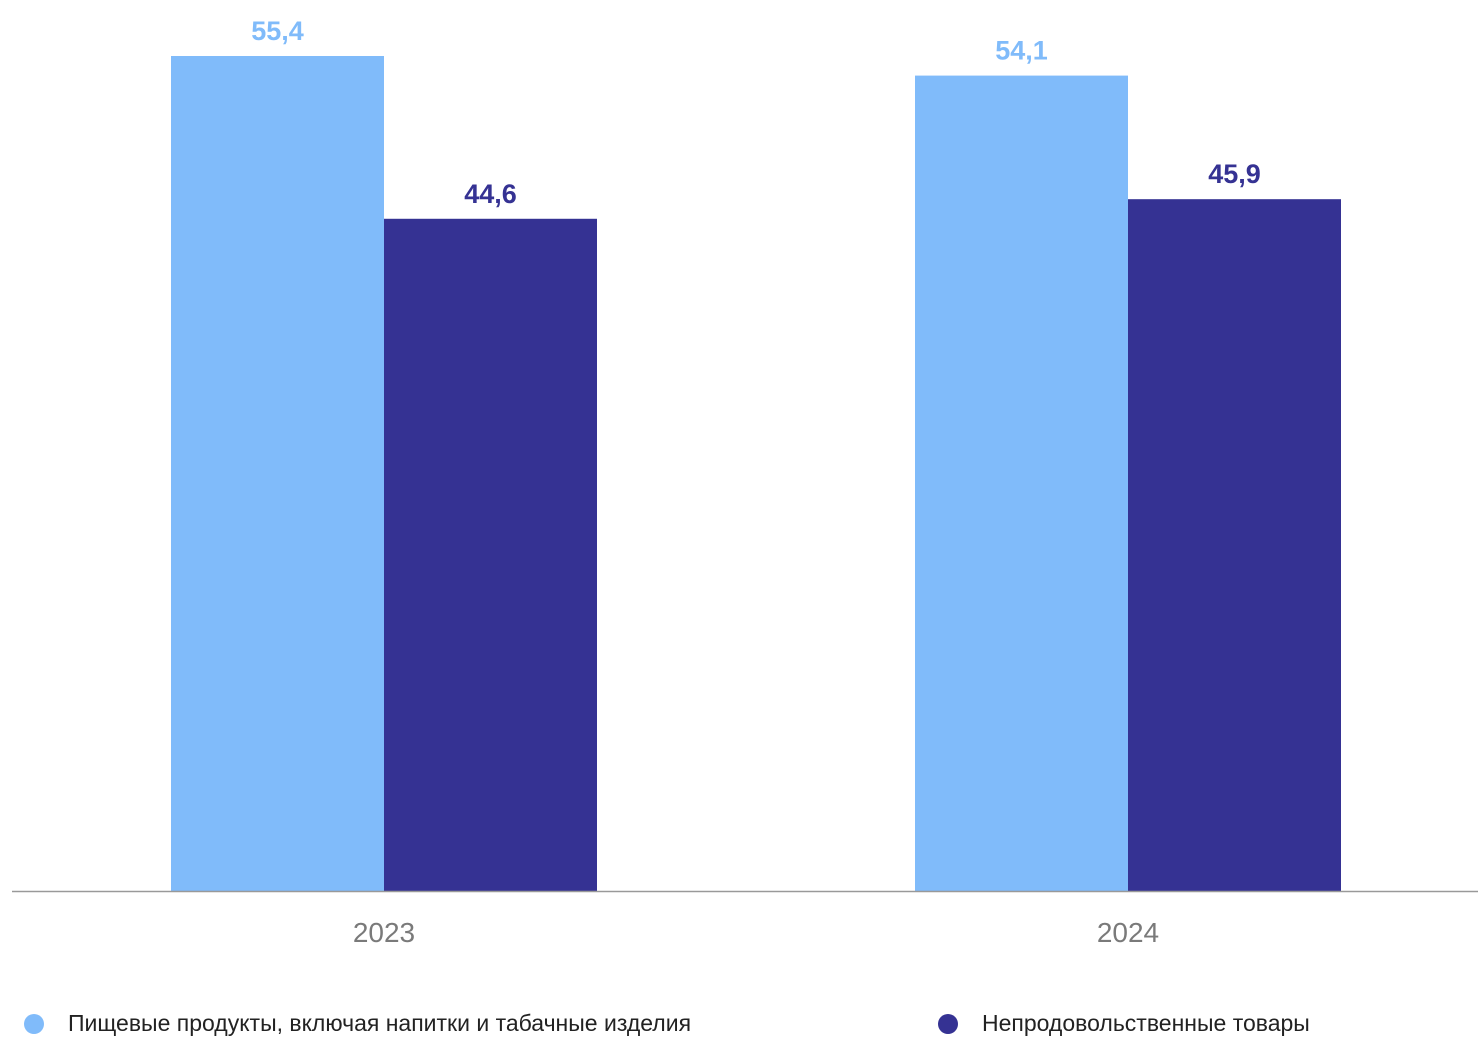  I want to click on x-tick-label-2023: 2023, so click(384, 932).